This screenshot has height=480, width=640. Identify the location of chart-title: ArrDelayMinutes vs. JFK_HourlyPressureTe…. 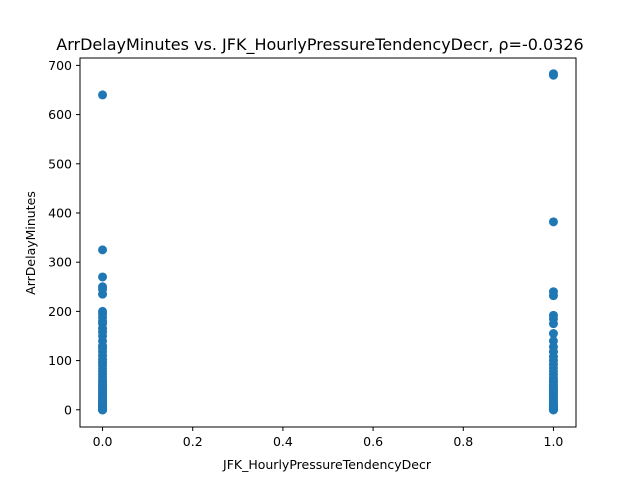
(319, 45).